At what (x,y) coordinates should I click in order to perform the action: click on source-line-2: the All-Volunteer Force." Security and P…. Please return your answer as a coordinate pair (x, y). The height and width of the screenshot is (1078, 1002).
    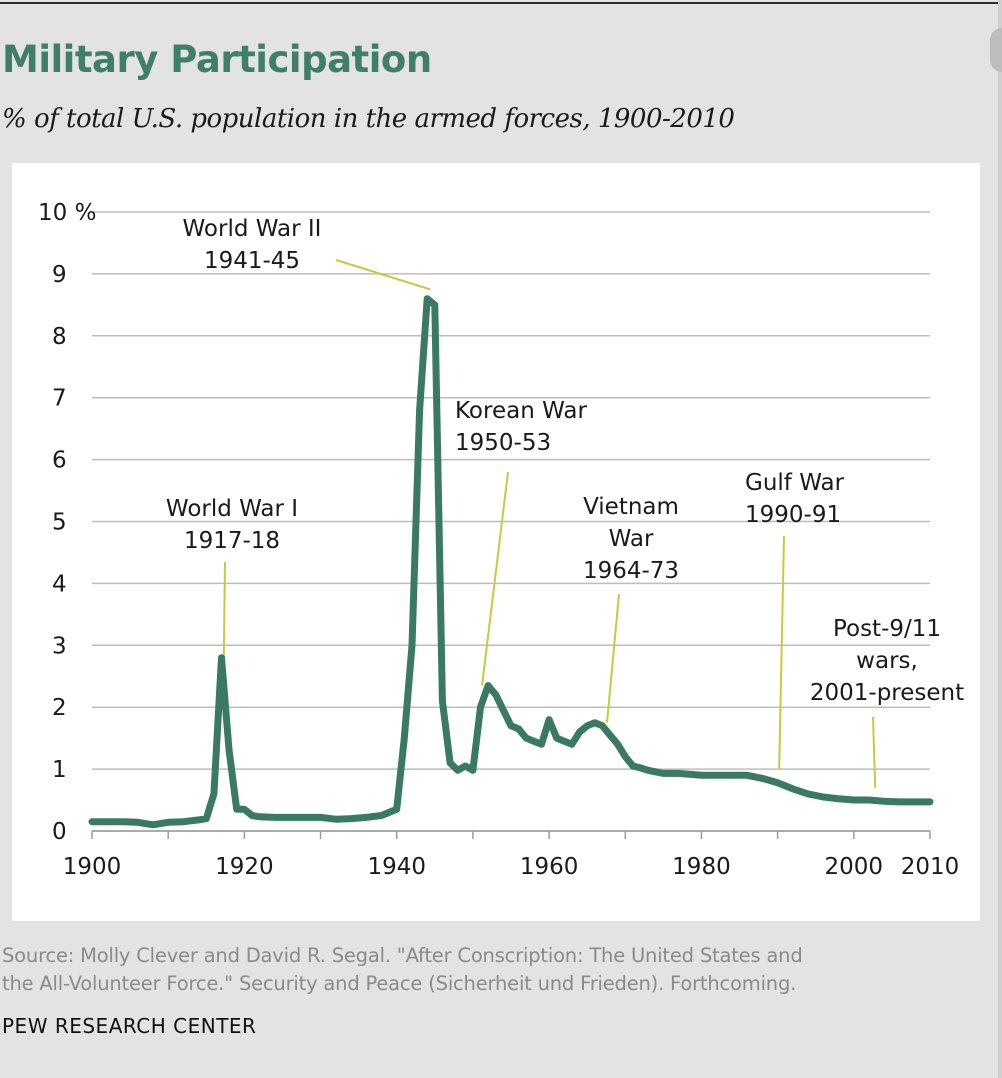
    Looking at the image, I should click on (399, 983).